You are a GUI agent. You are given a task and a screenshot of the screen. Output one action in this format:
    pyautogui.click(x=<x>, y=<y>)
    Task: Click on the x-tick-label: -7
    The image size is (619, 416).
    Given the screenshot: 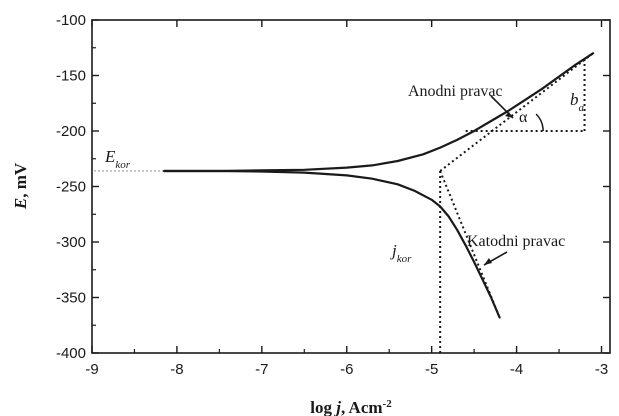 What is the action you would take?
    pyautogui.click(x=261, y=369)
    